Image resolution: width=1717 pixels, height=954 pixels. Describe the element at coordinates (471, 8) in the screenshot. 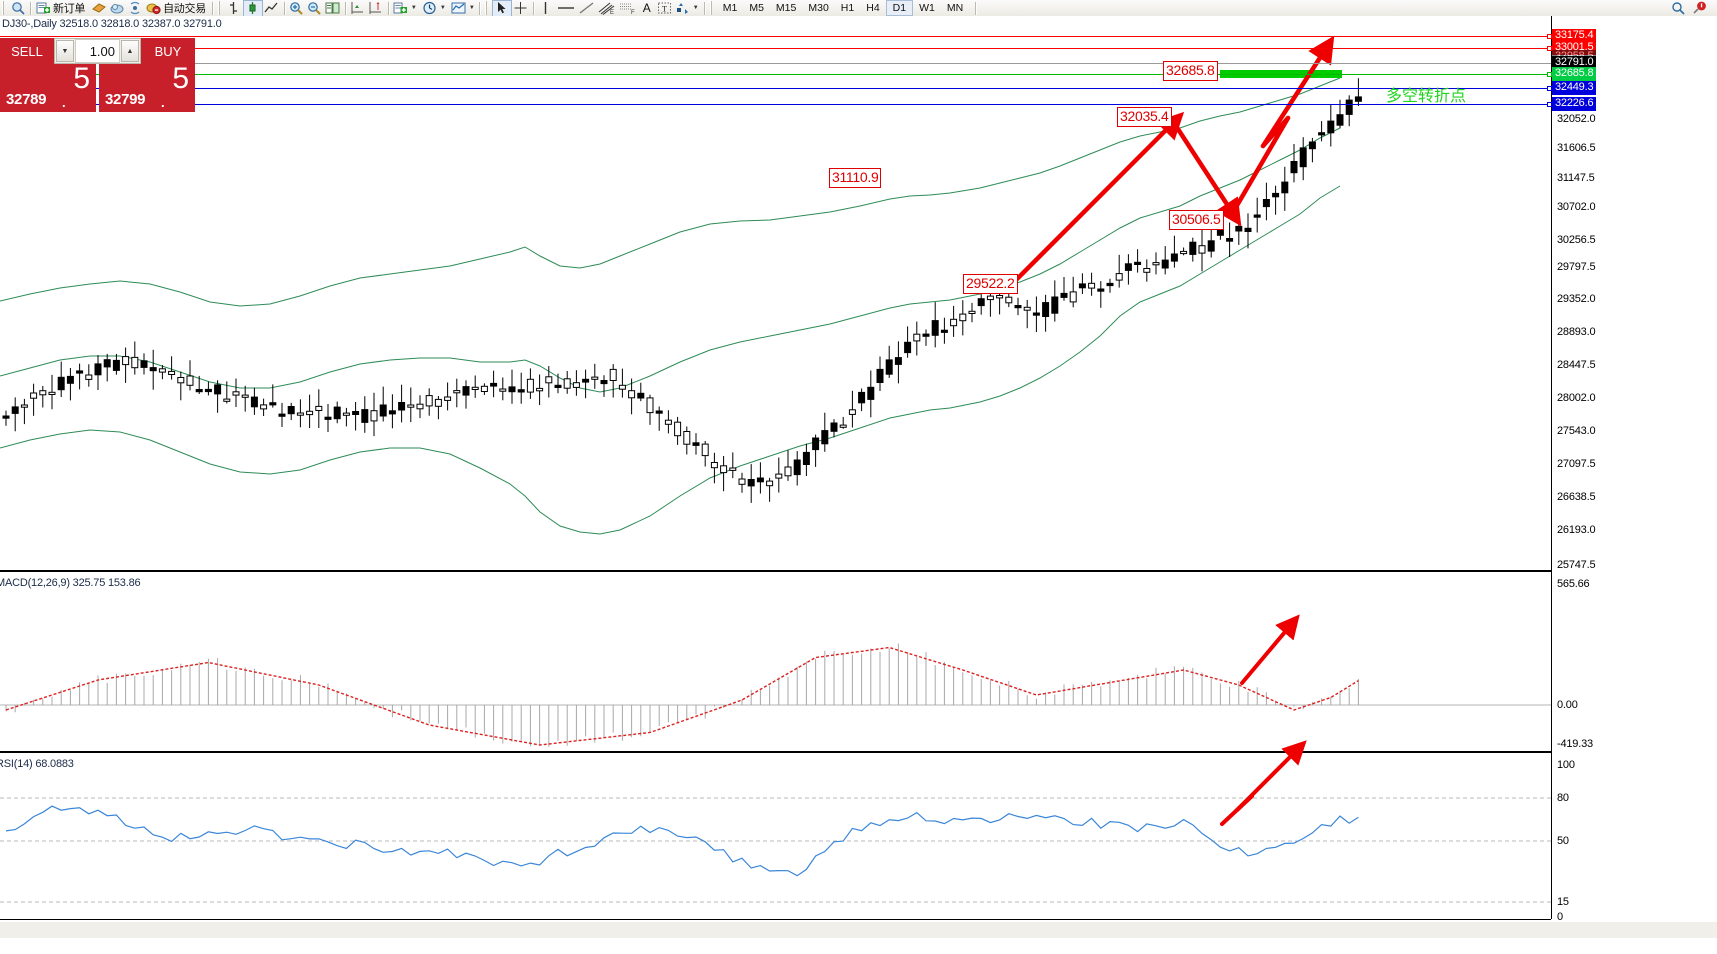

I see `templates-dropdown-arrow: ▼` at that location.